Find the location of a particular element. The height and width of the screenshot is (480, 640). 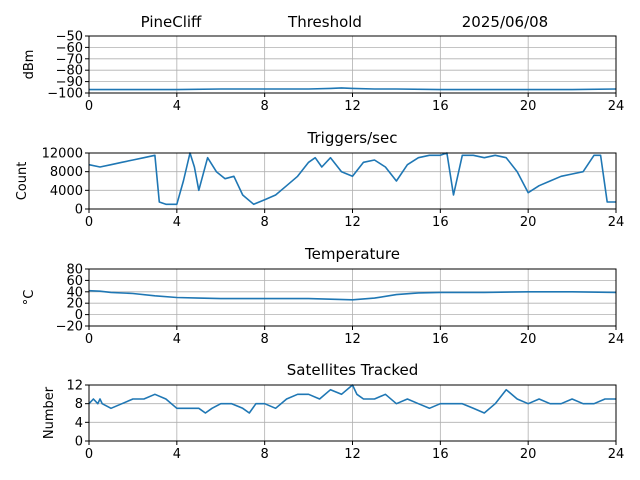

y-axis-label: °C is located at coordinates (29, 298).